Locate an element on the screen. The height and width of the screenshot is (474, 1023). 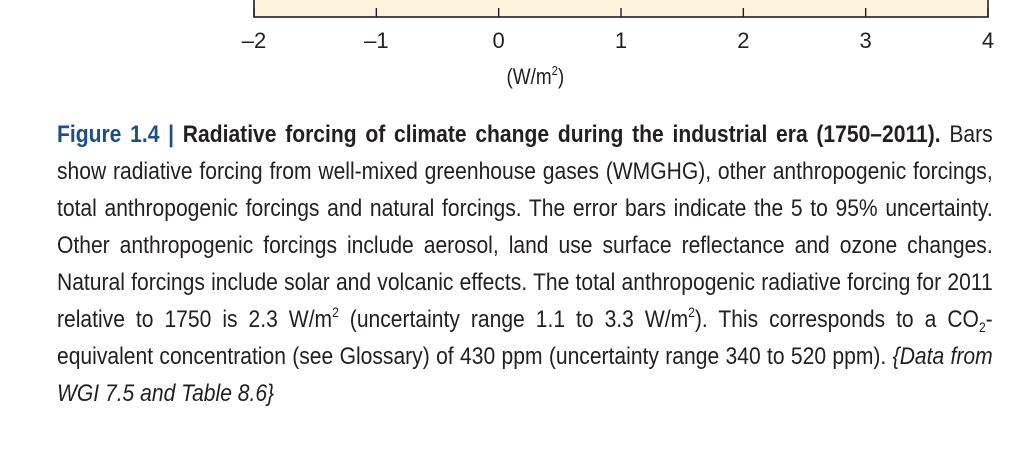
x-tick-label: 2 is located at coordinates (743, 40).